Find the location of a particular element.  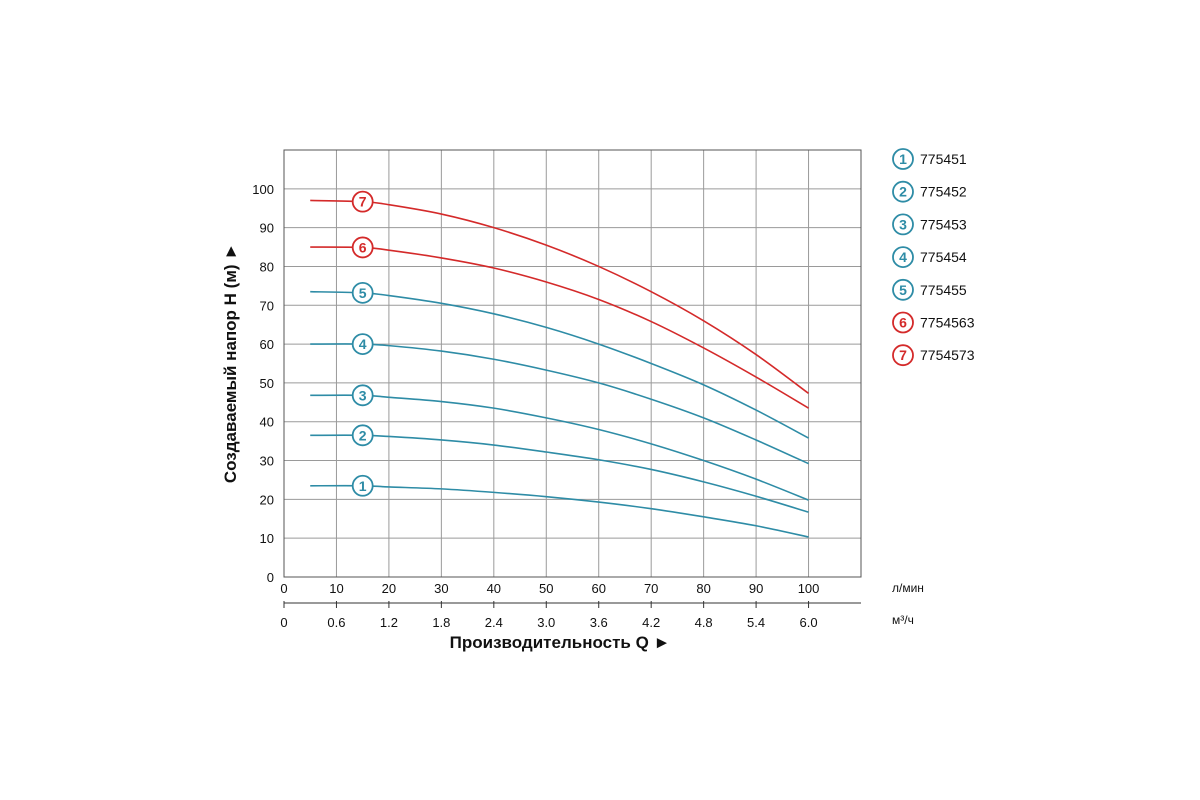

y-tick-label: 30 is located at coordinates (267, 461).